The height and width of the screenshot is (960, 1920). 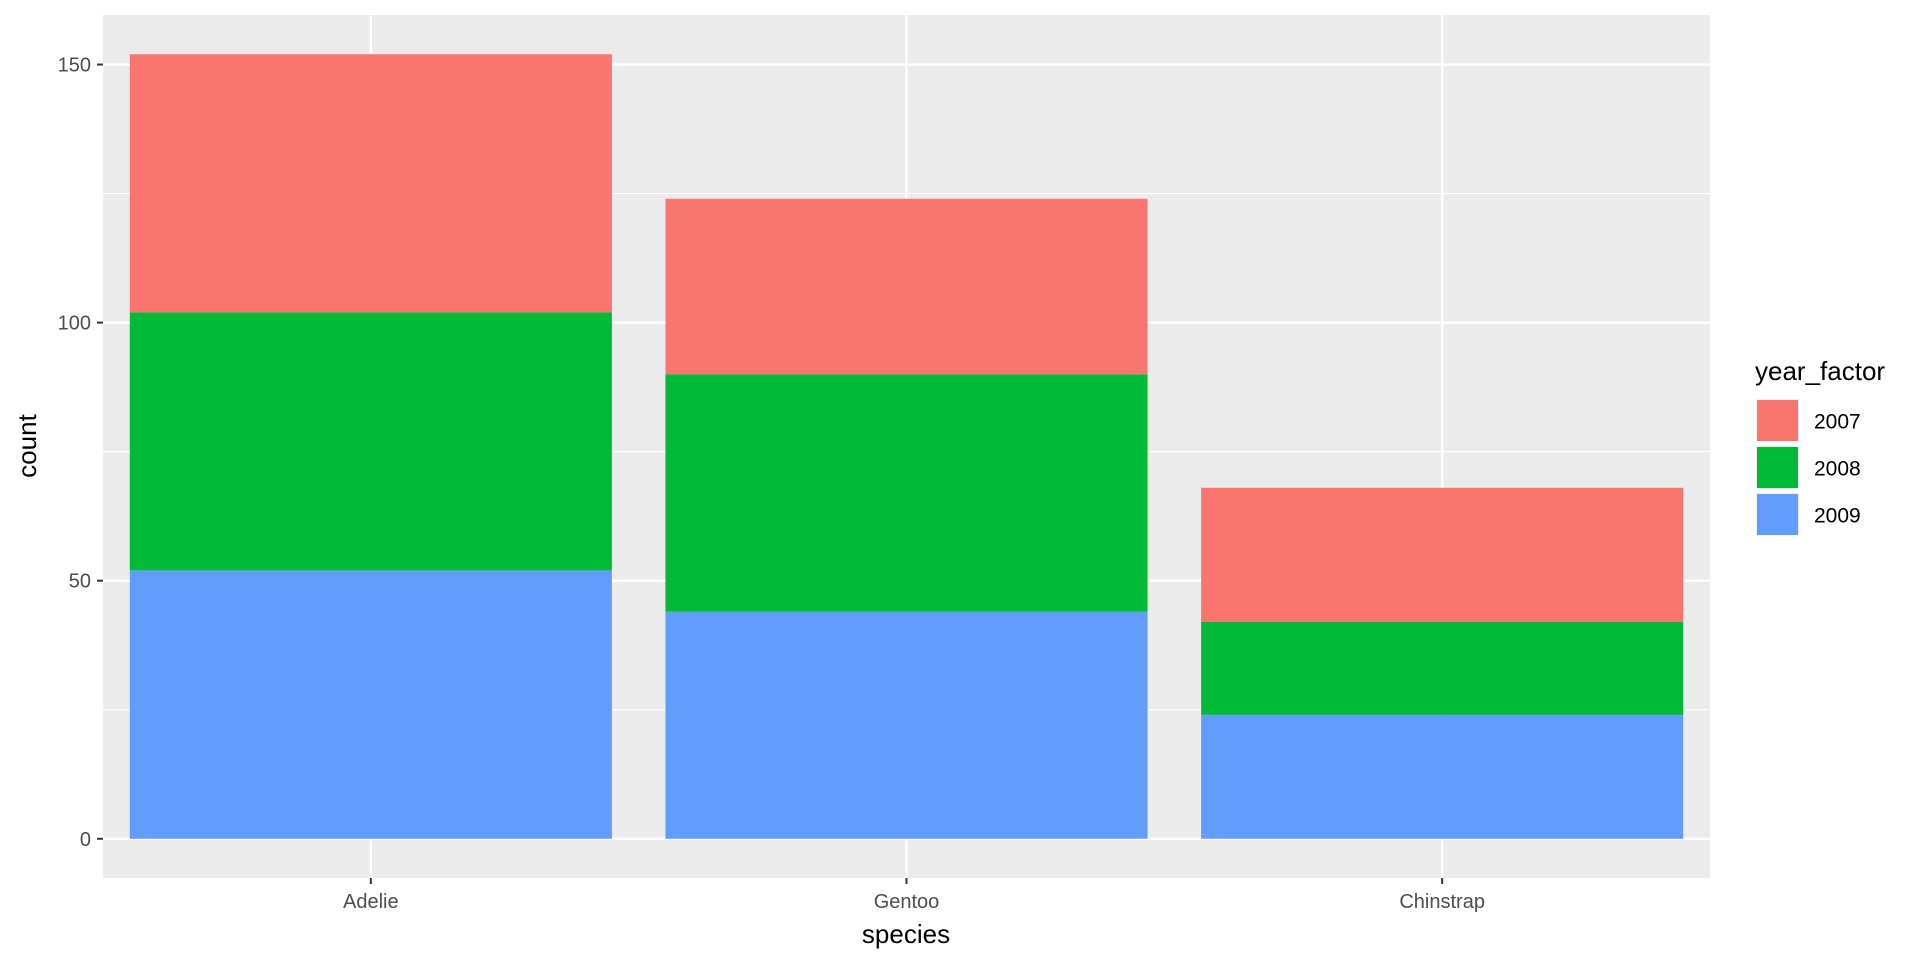 What do you see at coordinates (906, 493) in the screenshot?
I see `bar-segment-gentoo-2008` at bounding box center [906, 493].